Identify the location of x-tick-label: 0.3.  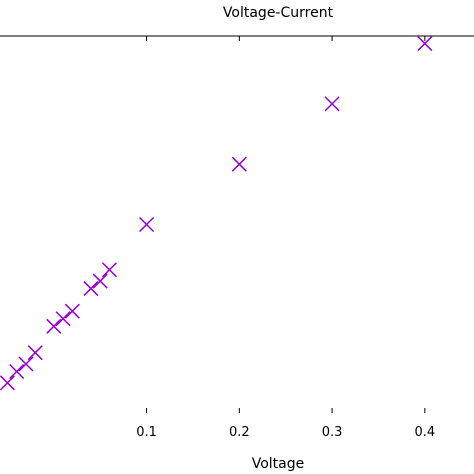
(332, 432).